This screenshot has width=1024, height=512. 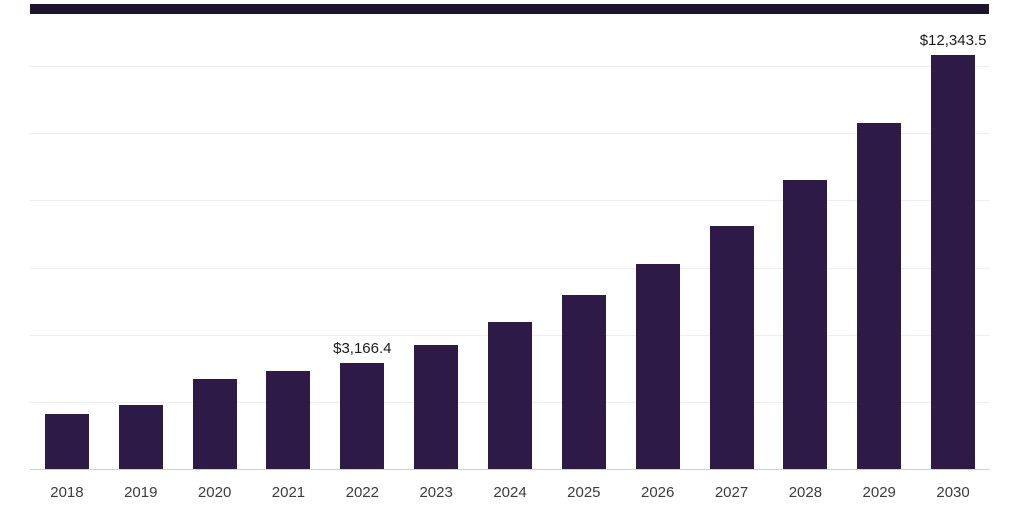 I want to click on bar-2028, so click(x=805, y=324).